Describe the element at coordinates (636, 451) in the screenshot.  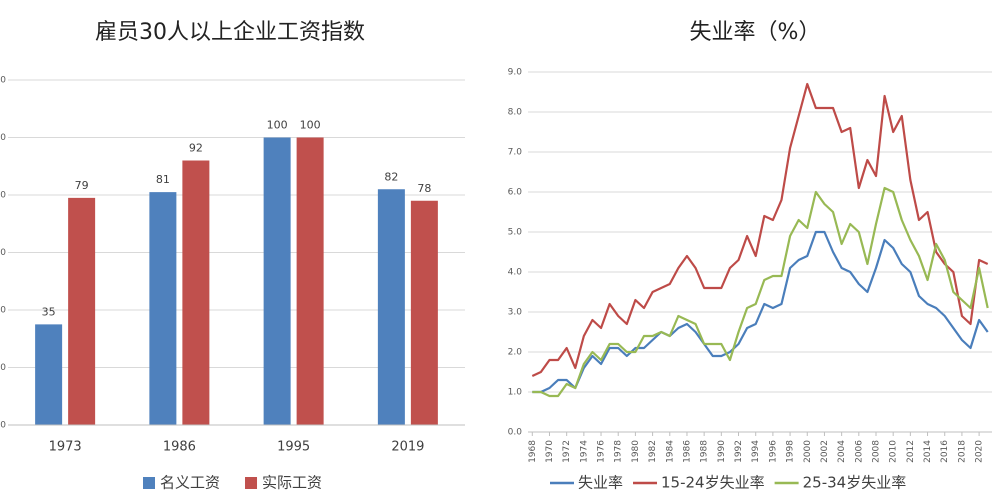
I see `x-tick-label: 1980` at that location.